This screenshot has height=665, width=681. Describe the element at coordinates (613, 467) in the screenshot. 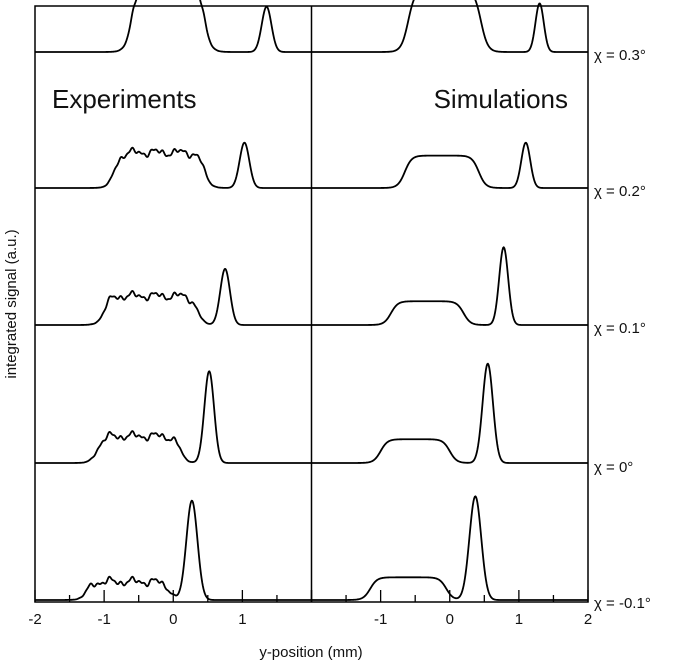

I see `row-label-4: χ = 0°` at that location.